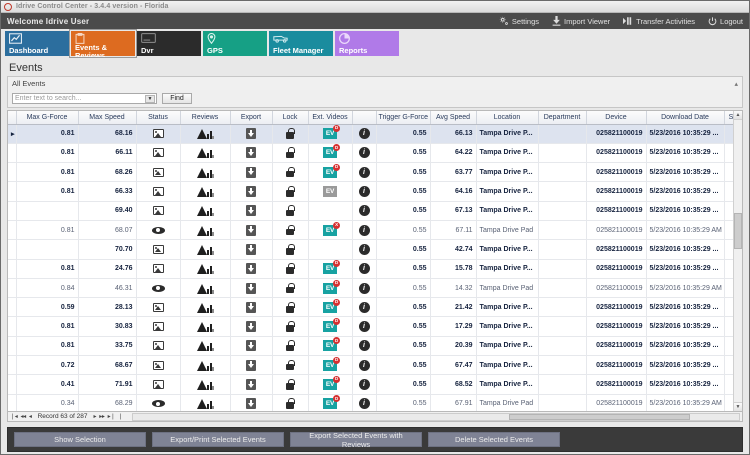 The height and width of the screenshot is (455, 750). What do you see at coordinates (738, 115) in the screenshot?
I see `scroll-up-icon: ▲` at bounding box center [738, 115].